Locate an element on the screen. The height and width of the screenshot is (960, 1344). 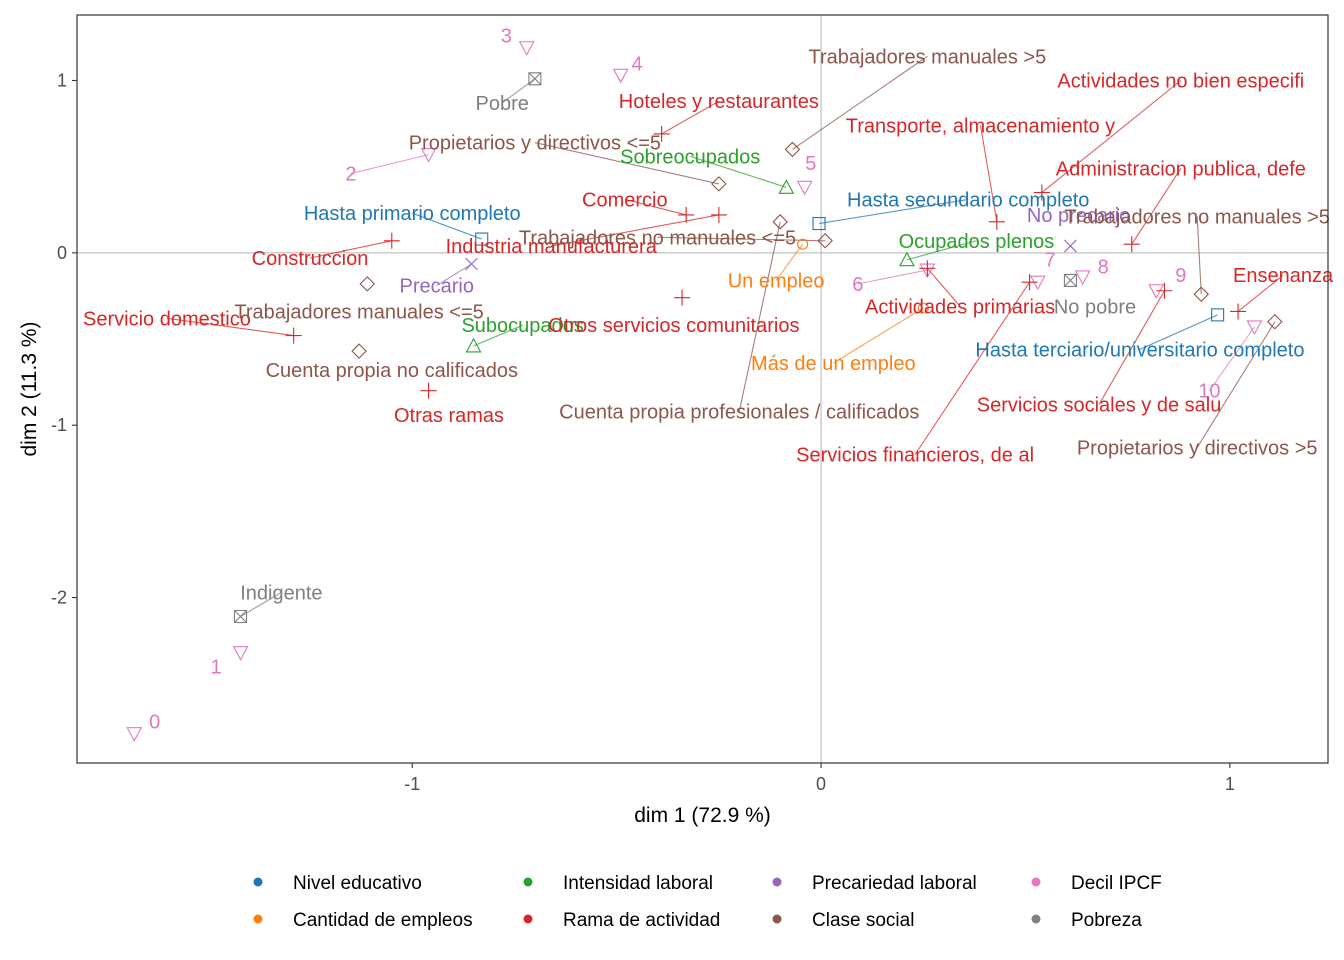
leader-line-hasta-secundario-completo is located at coordinates (893, 211).